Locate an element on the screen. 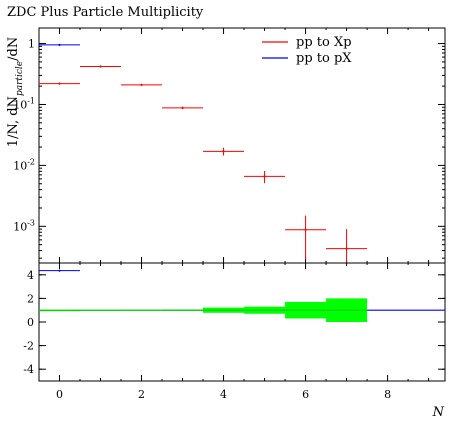  x-axis-label: N is located at coordinates (438, 412).